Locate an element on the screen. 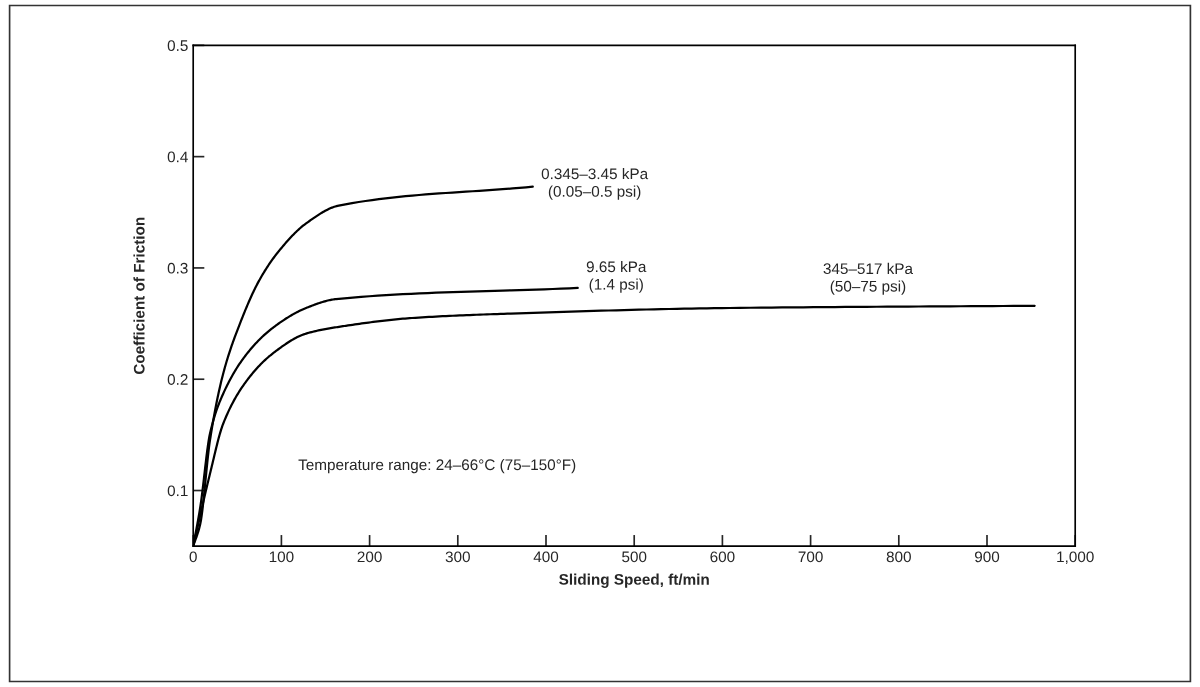 This screenshot has width=1200, height=687. x-tick-label: 200 is located at coordinates (369, 557).